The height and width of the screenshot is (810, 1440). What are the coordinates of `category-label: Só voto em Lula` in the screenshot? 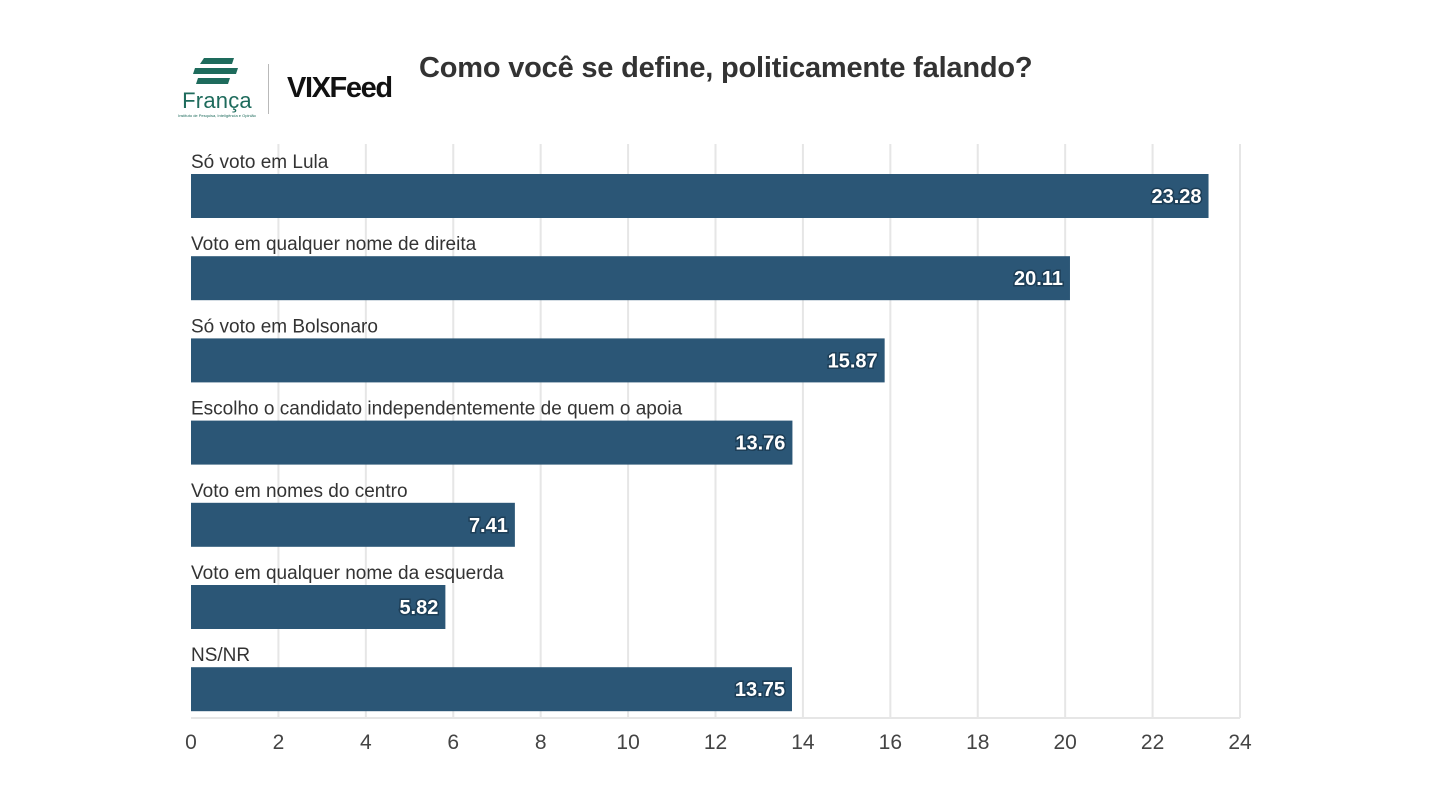 It's located at (260, 162).